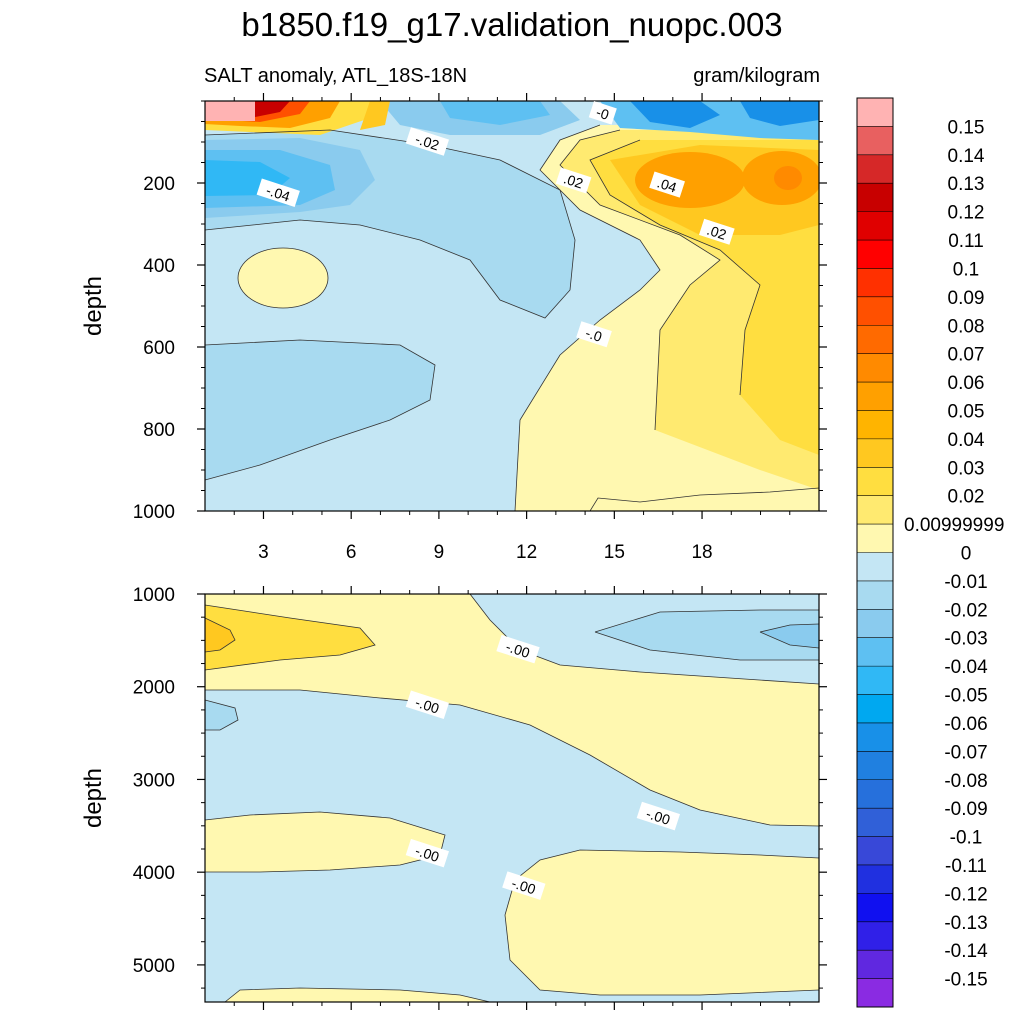  Describe the element at coordinates (965, 752) in the screenshot. I see `colorbar-level-label: -0.07` at that location.